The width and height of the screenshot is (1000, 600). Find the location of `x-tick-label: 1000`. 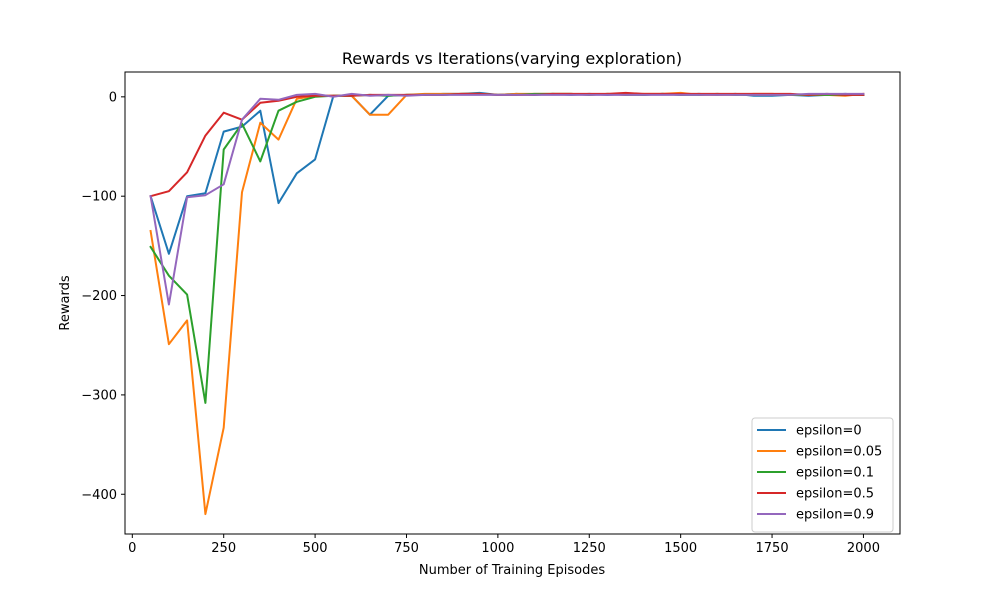

x-tick-label: 1000 is located at coordinates (497, 548).